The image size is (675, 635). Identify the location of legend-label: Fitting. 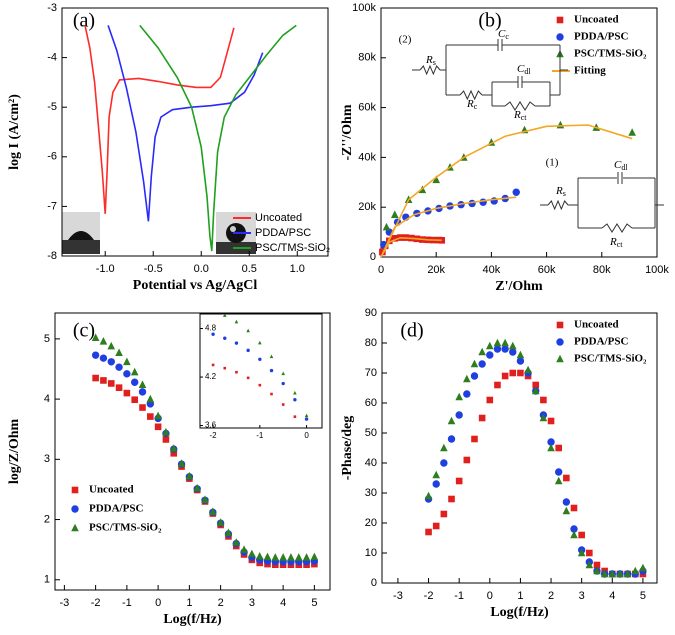
(590, 71).